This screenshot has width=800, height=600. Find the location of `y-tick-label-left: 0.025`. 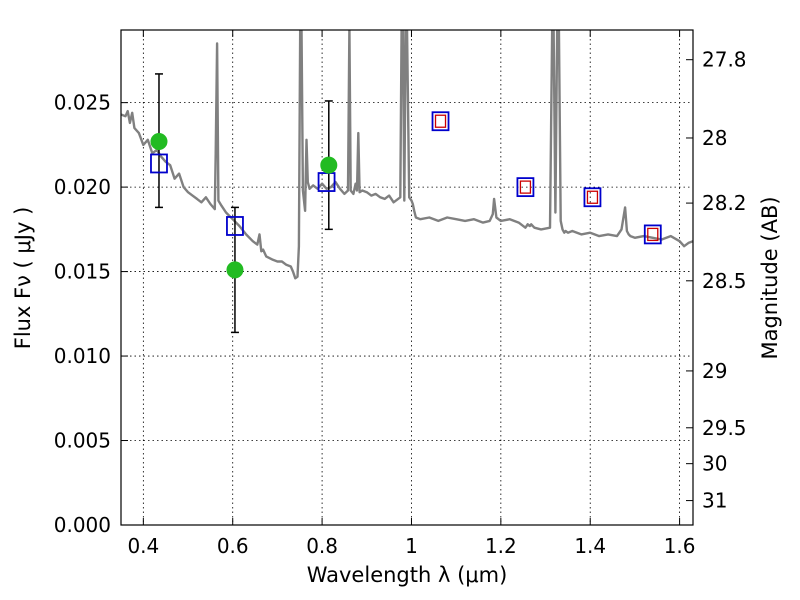

y-tick-label-left: 0.025 is located at coordinates (82, 103).